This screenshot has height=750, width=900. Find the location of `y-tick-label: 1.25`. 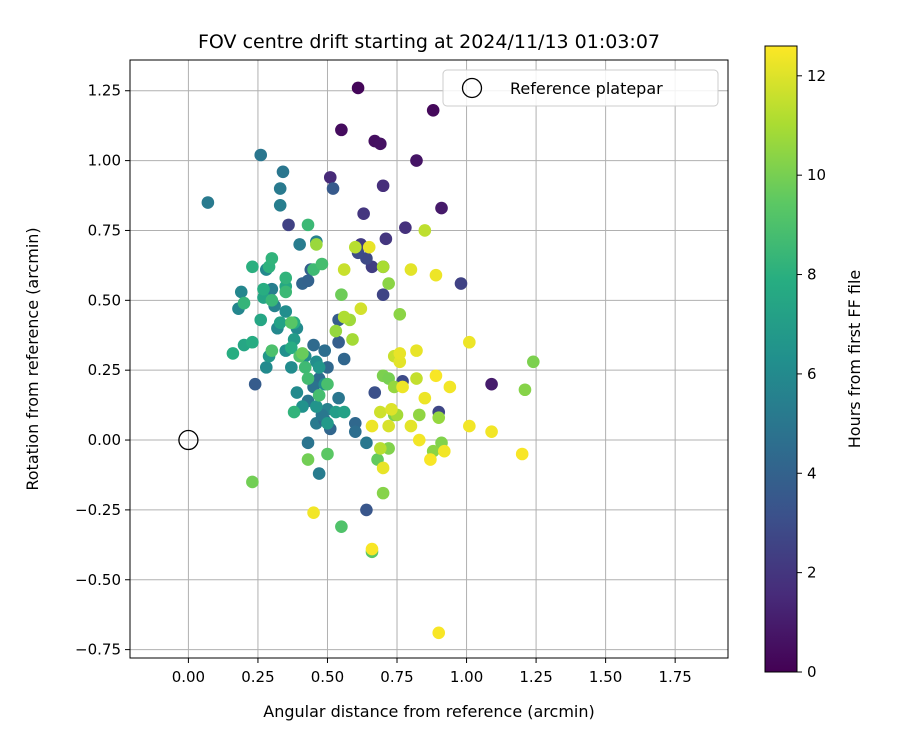

y-tick-label: 1.25 is located at coordinates (104, 91).